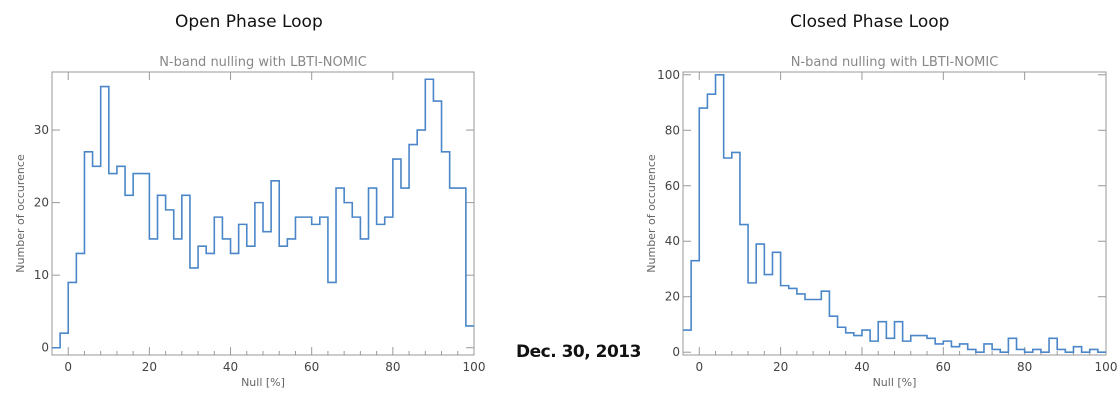  Describe the element at coordinates (249, 22) in the screenshot. I see `left-panel-heading: Open Phase Loop` at that location.